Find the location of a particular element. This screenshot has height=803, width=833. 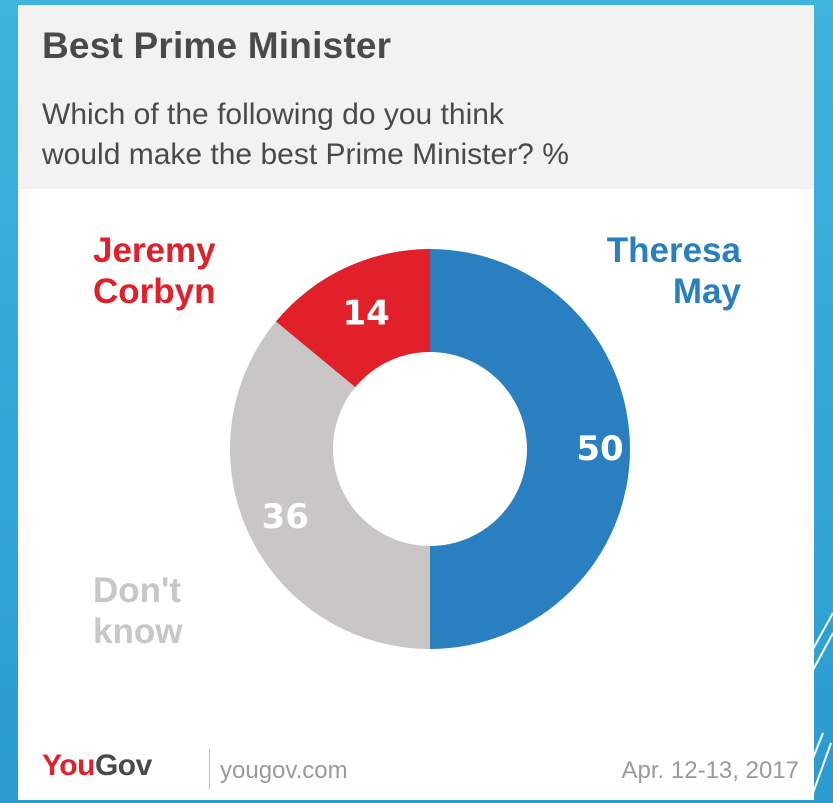

donut-value-label-1: 36 is located at coordinates (285, 517).